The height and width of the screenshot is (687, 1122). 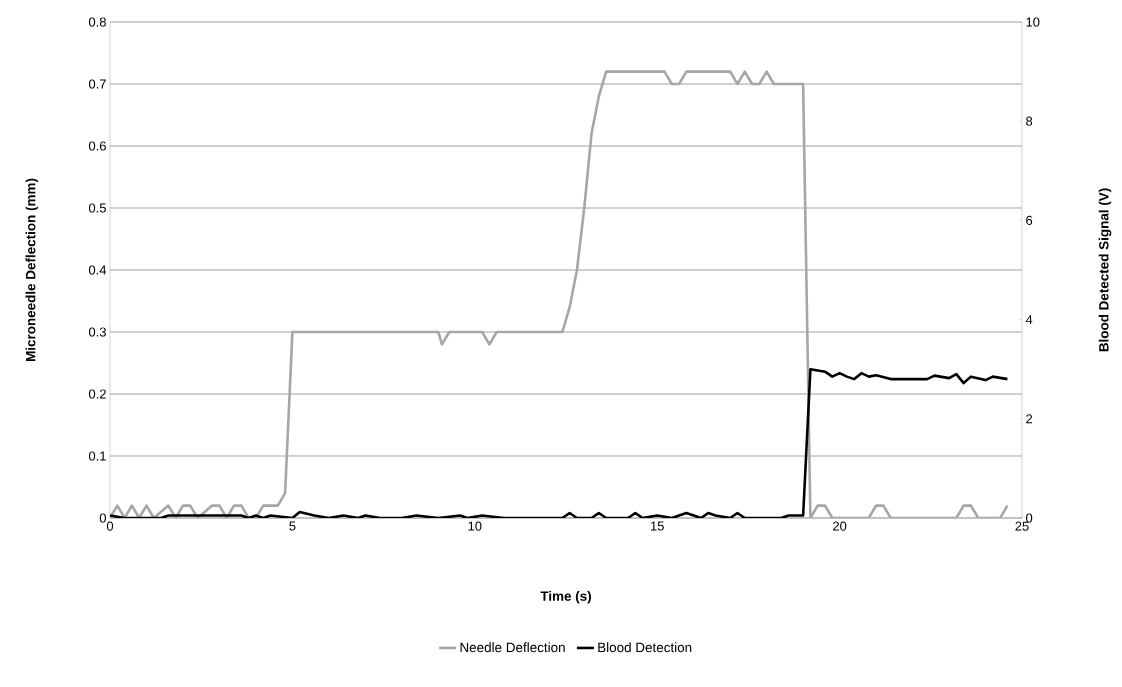 What do you see at coordinates (97, 456) in the screenshot?
I see `y-tick-label: 0.1` at bounding box center [97, 456].